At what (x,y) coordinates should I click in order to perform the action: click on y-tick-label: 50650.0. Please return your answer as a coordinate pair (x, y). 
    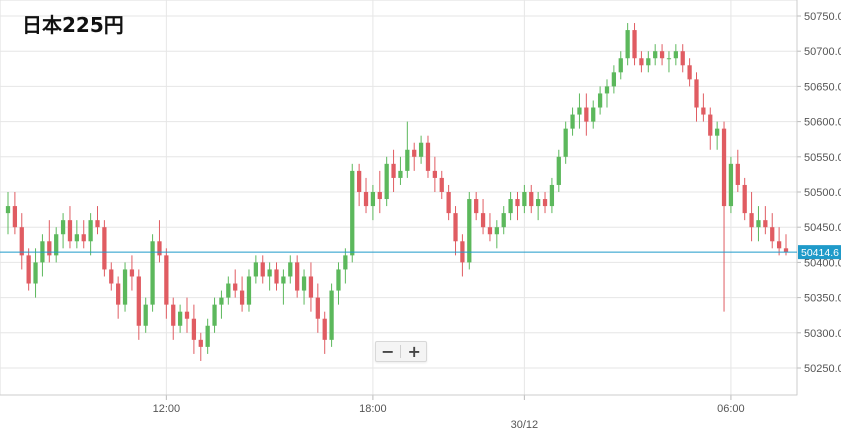
    Looking at the image, I should click on (822, 87).